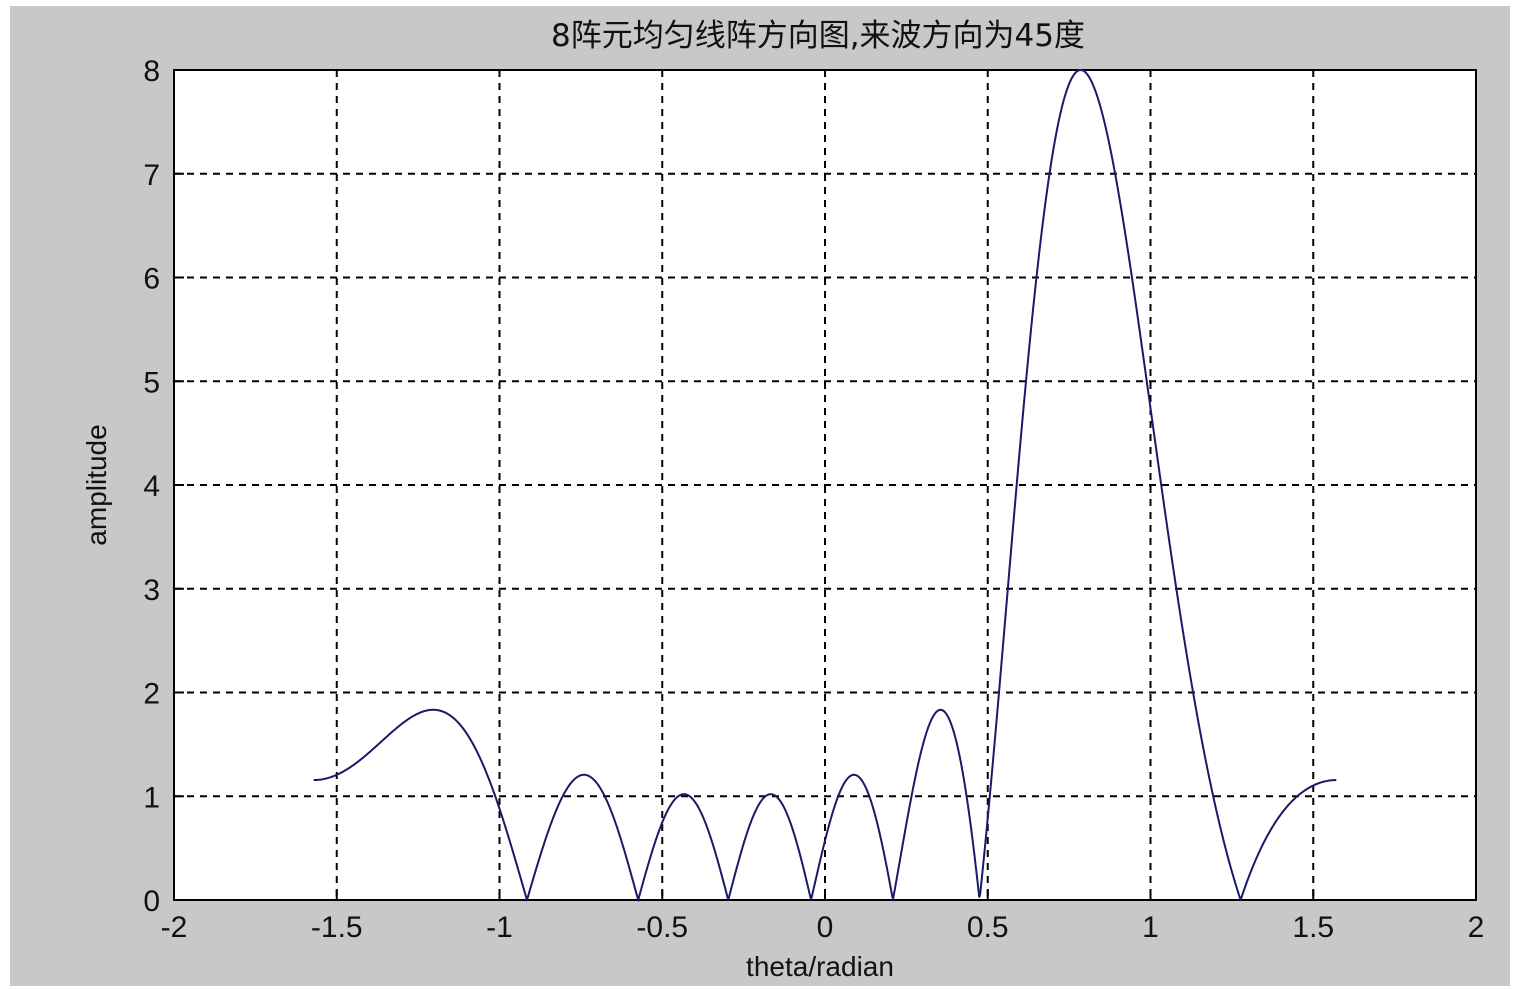 The width and height of the screenshot is (1514, 990). Describe the element at coordinates (337, 927) in the screenshot. I see `x-tick-label: -1.5` at that location.